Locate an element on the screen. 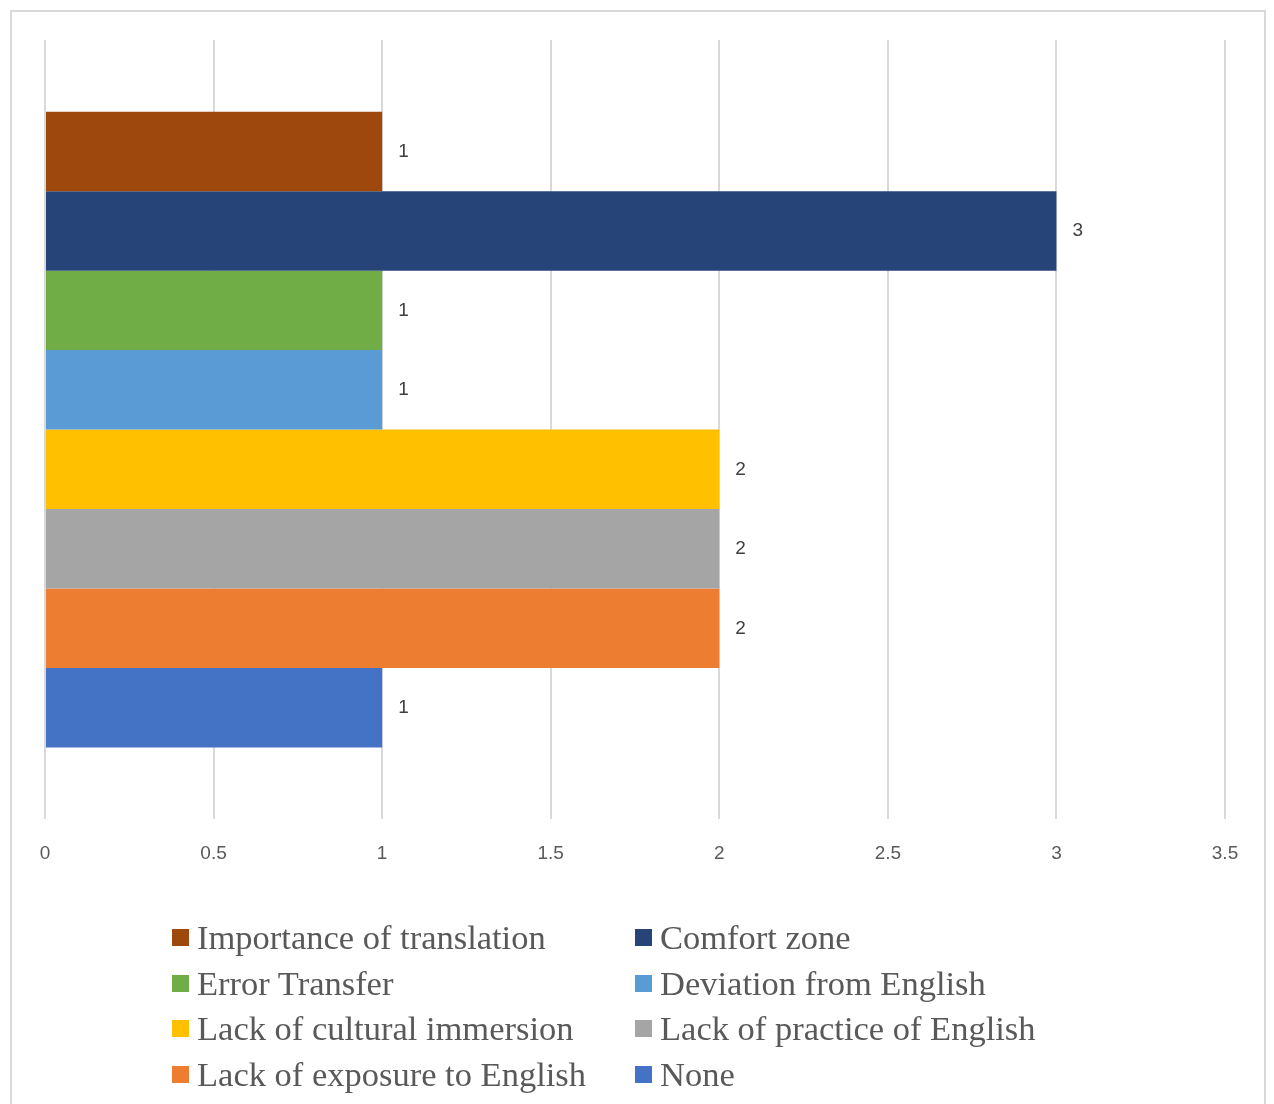 The image size is (1274, 1104). x-tick-label: 1 is located at coordinates (382, 852).